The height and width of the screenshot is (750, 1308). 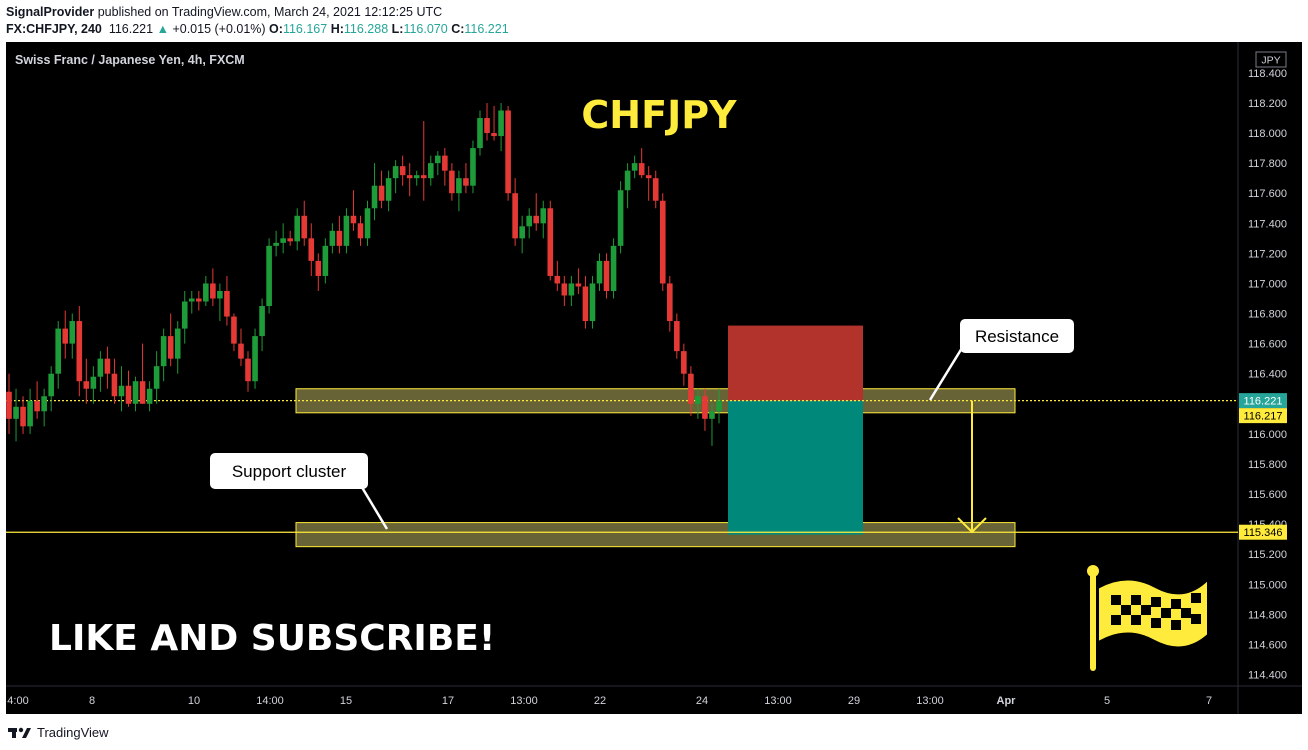 What do you see at coordinates (92, 701) in the screenshot?
I see `x-tick-label: 8` at bounding box center [92, 701].